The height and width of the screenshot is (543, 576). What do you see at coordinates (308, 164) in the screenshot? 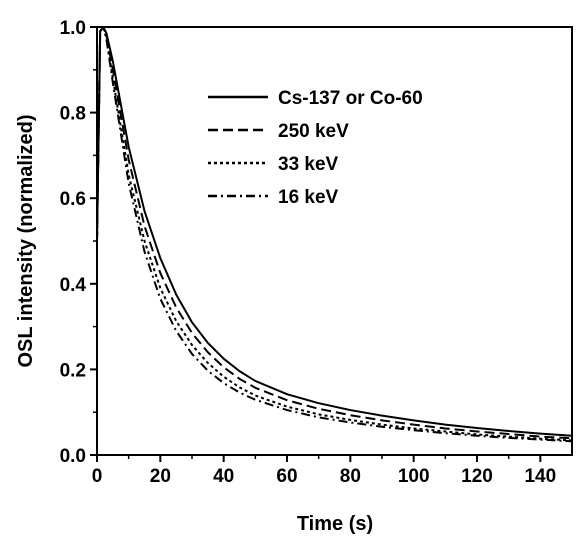
I see `legend-label-2: 33 keV` at bounding box center [308, 164].